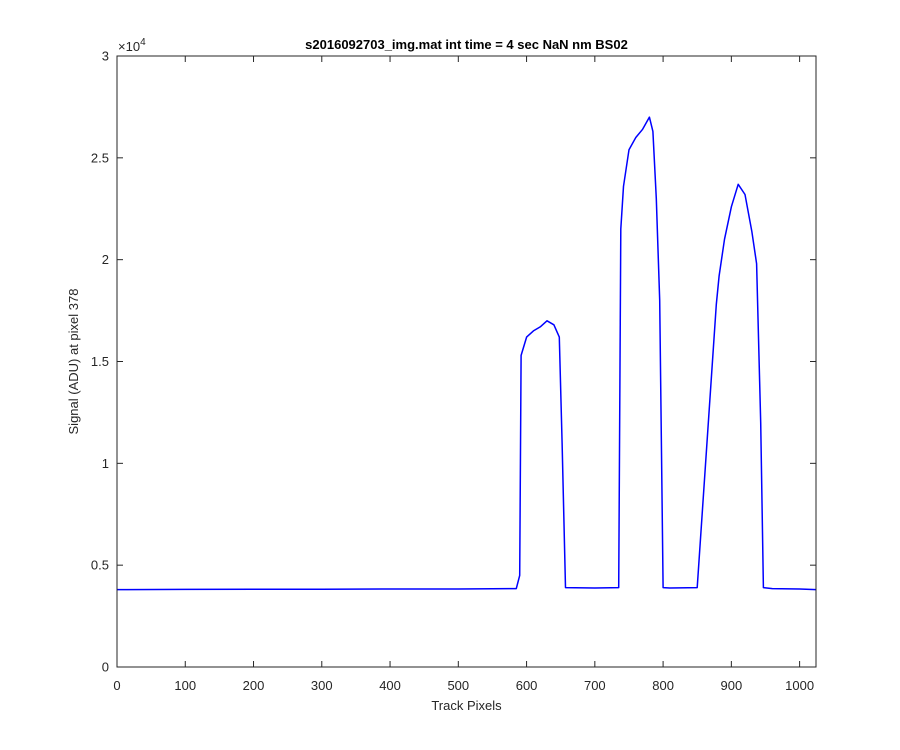 Image resolution: width=900 pixels, height=750 pixels. Describe the element at coordinates (458, 685) in the screenshot. I see `x-tick-label: 500` at that location.